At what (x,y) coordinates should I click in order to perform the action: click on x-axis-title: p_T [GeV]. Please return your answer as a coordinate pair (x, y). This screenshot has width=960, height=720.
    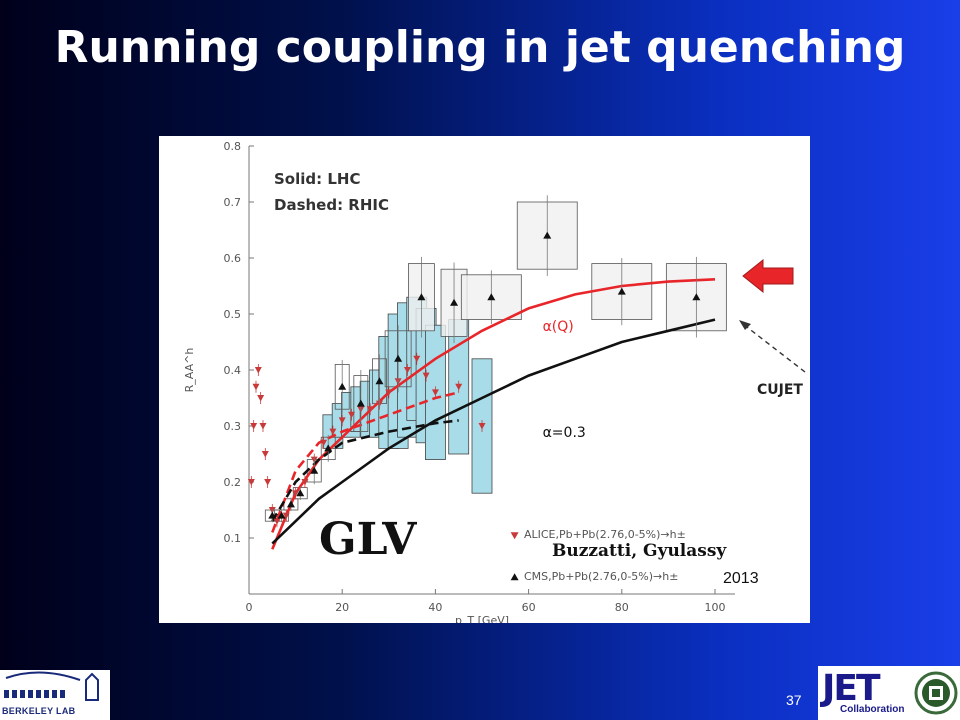
    Looking at the image, I should click on (482, 618).